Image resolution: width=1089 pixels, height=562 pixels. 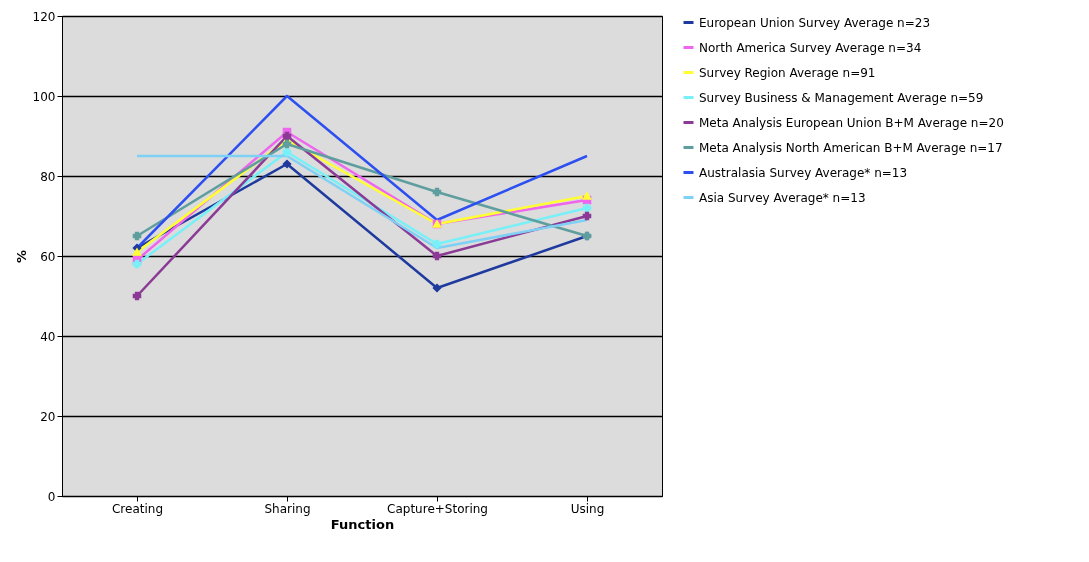 What do you see at coordinates (815, 22) in the screenshot?
I see `legend-label: European Union Survey Average n=23` at bounding box center [815, 22].